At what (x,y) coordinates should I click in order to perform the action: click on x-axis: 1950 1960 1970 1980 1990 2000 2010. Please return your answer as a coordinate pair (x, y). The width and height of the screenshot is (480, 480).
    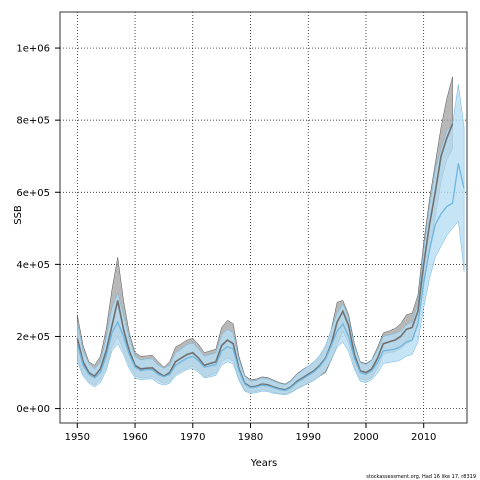
    Looking at the image, I should click on (250, 433).